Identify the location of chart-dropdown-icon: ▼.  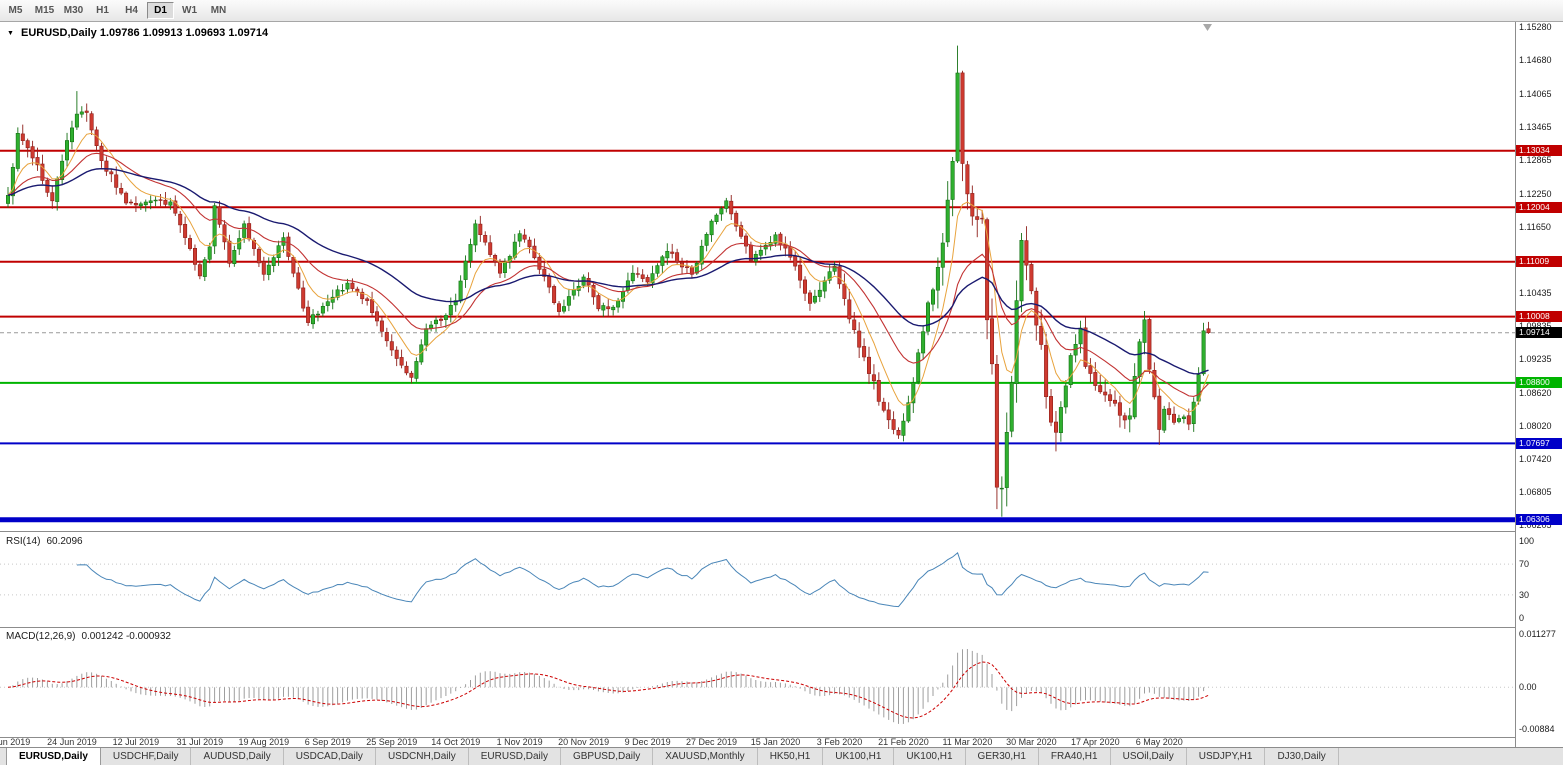
(10, 33).